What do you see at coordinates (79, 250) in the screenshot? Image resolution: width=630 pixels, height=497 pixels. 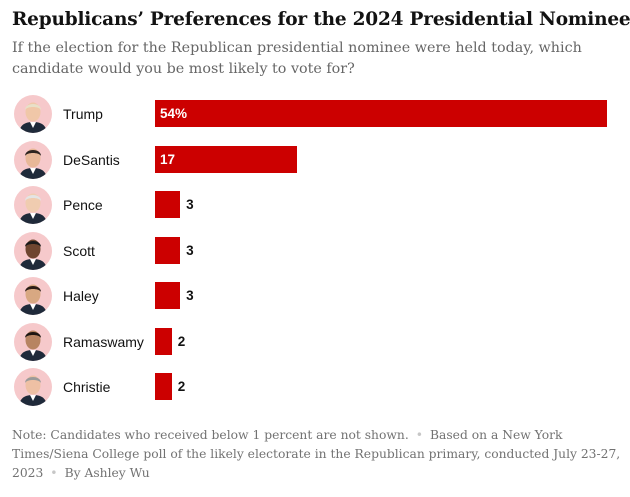 I see `category-label: Scott` at bounding box center [79, 250].